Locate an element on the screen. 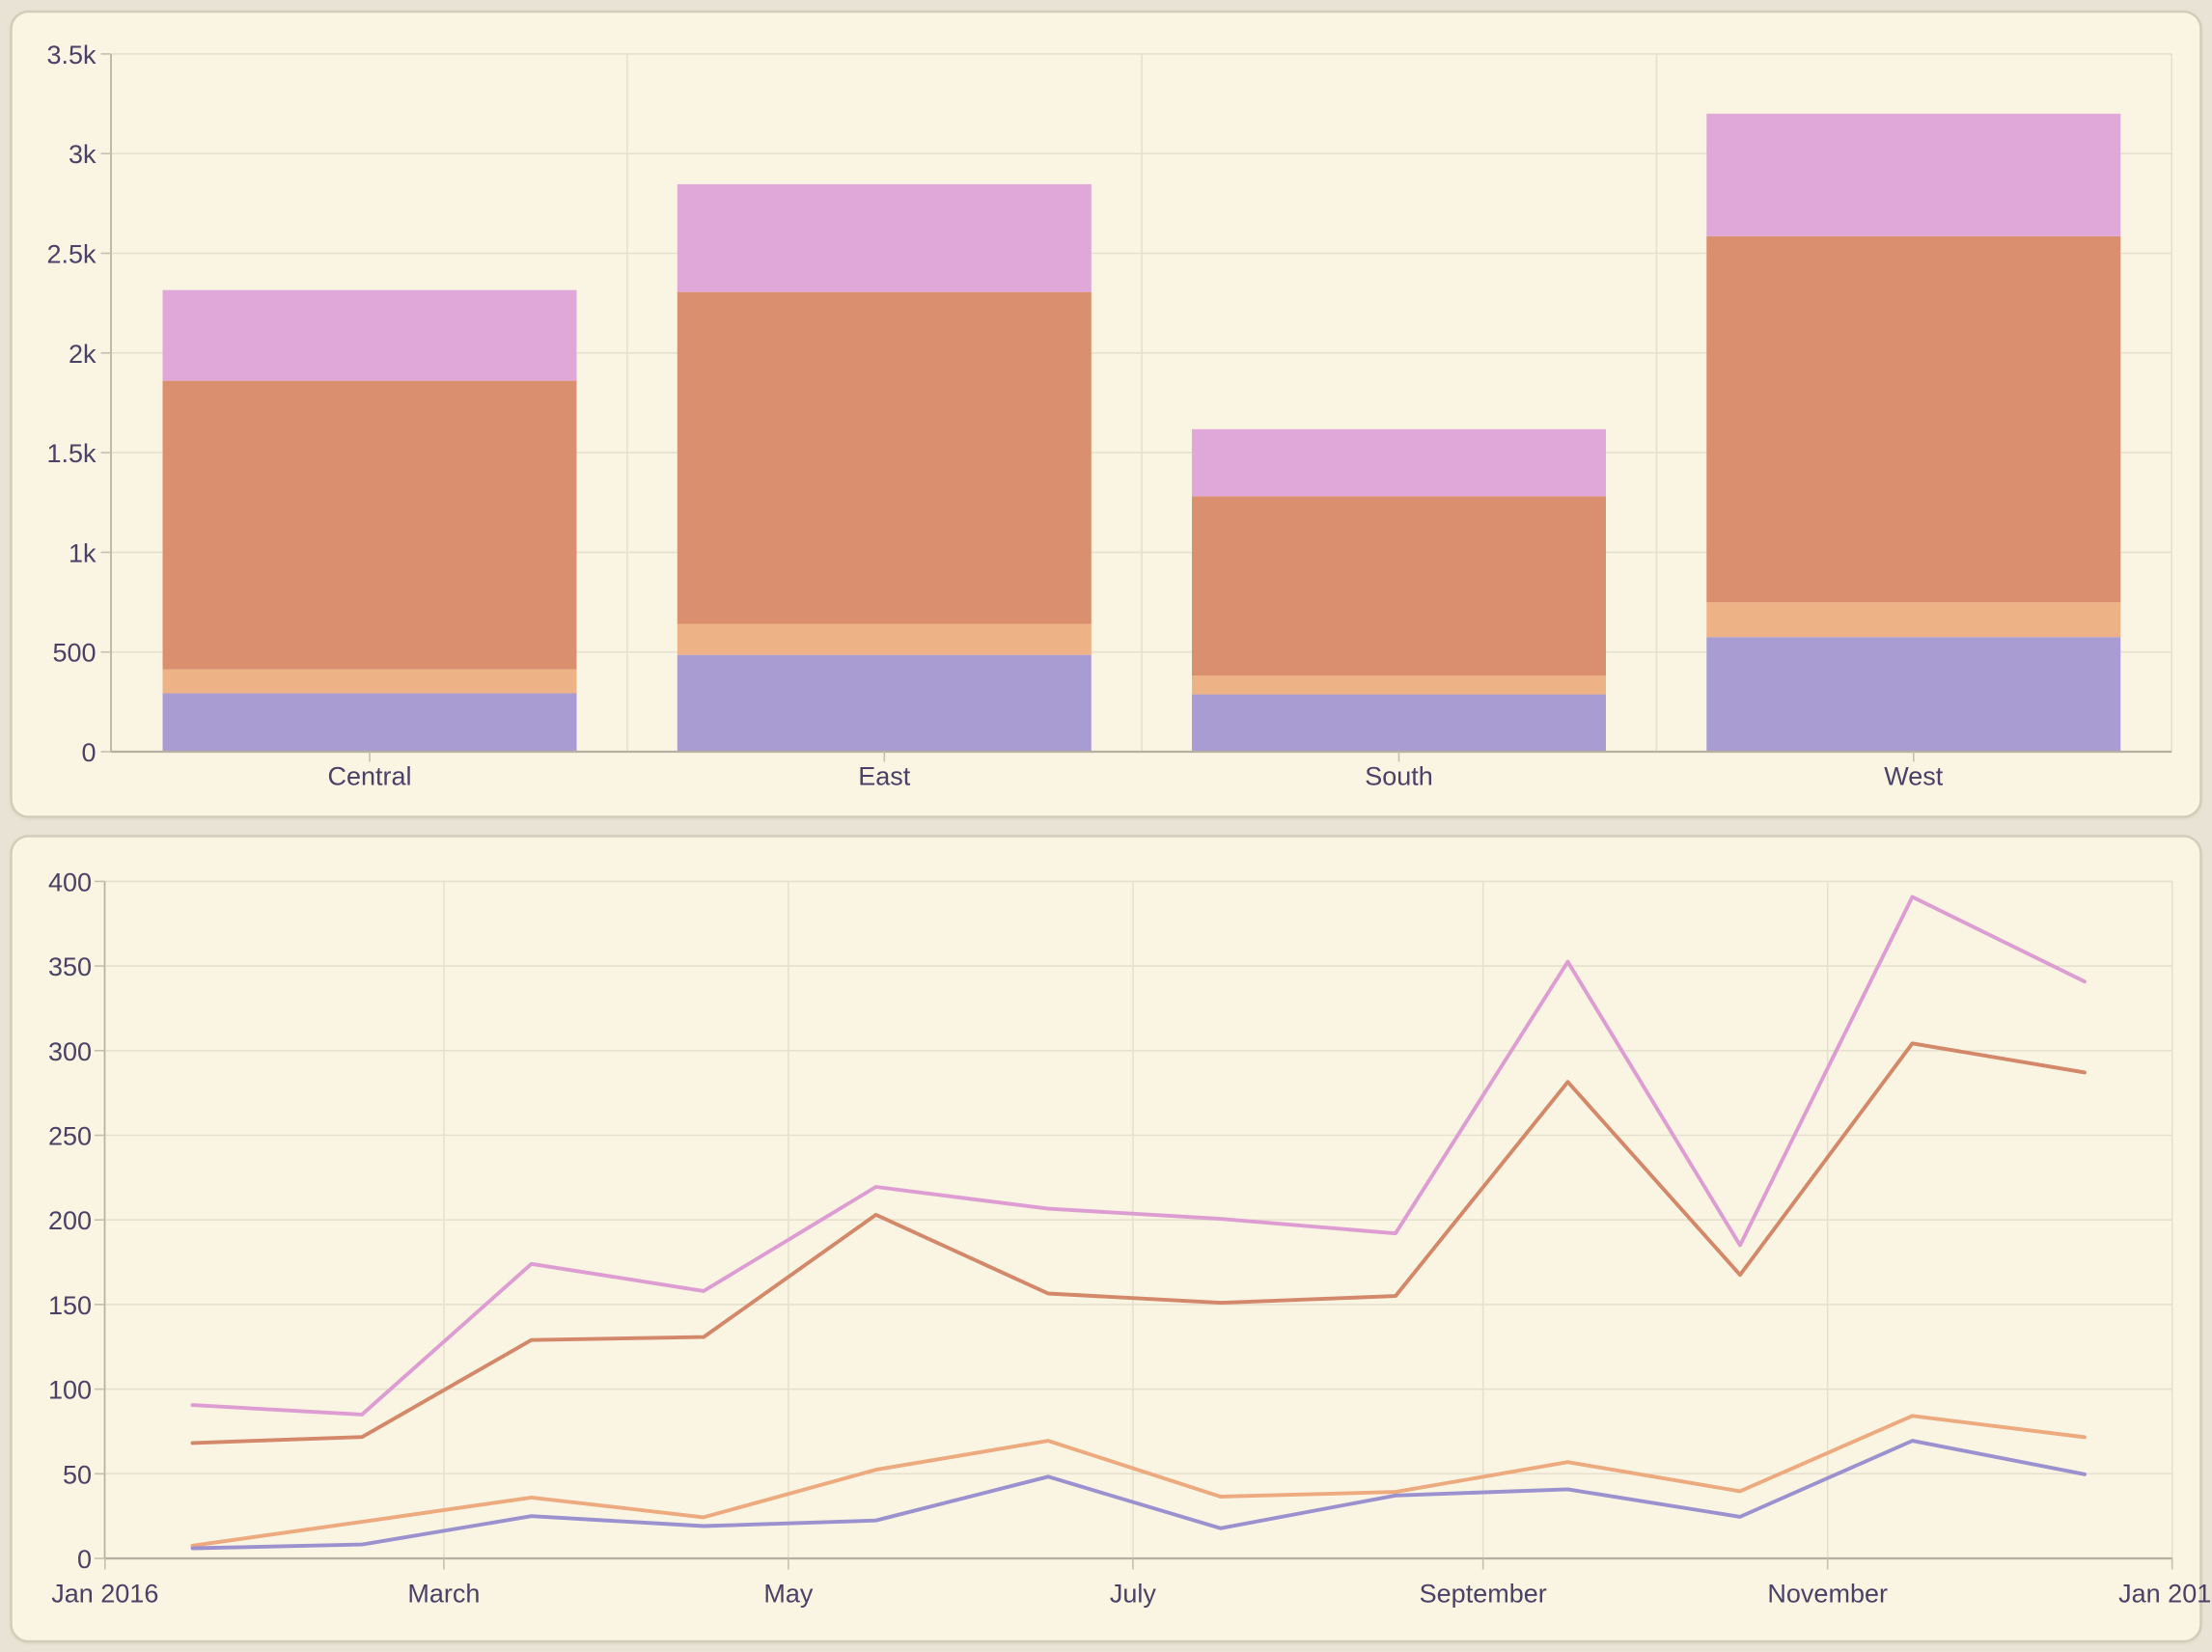 The image size is (2212, 1652). svg-text: 2k is located at coordinates (83, 354).